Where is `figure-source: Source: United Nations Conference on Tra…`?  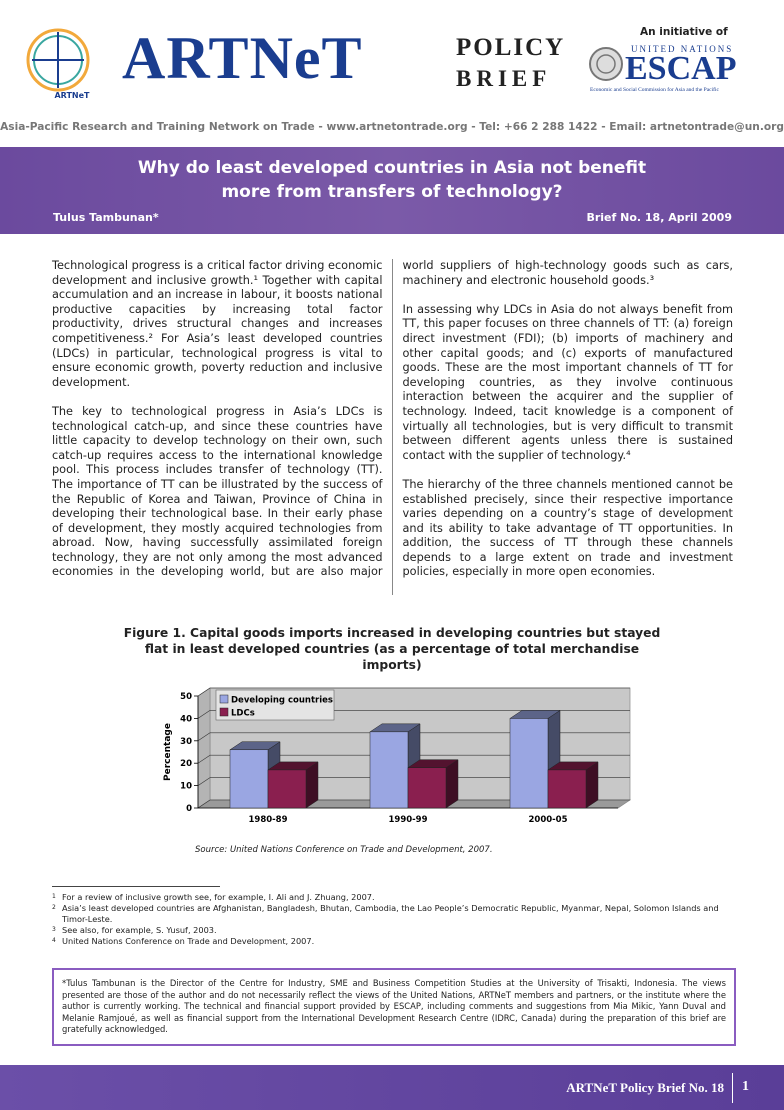 figure-source: Source: United Nations Conference on Tra… is located at coordinates (344, 850).